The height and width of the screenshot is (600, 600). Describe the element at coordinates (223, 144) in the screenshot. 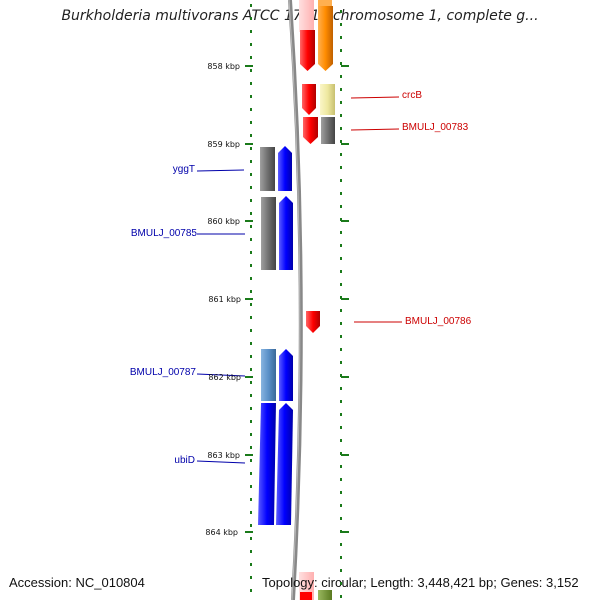

I see `ruler-tick-label: 859 kbp` at that location.